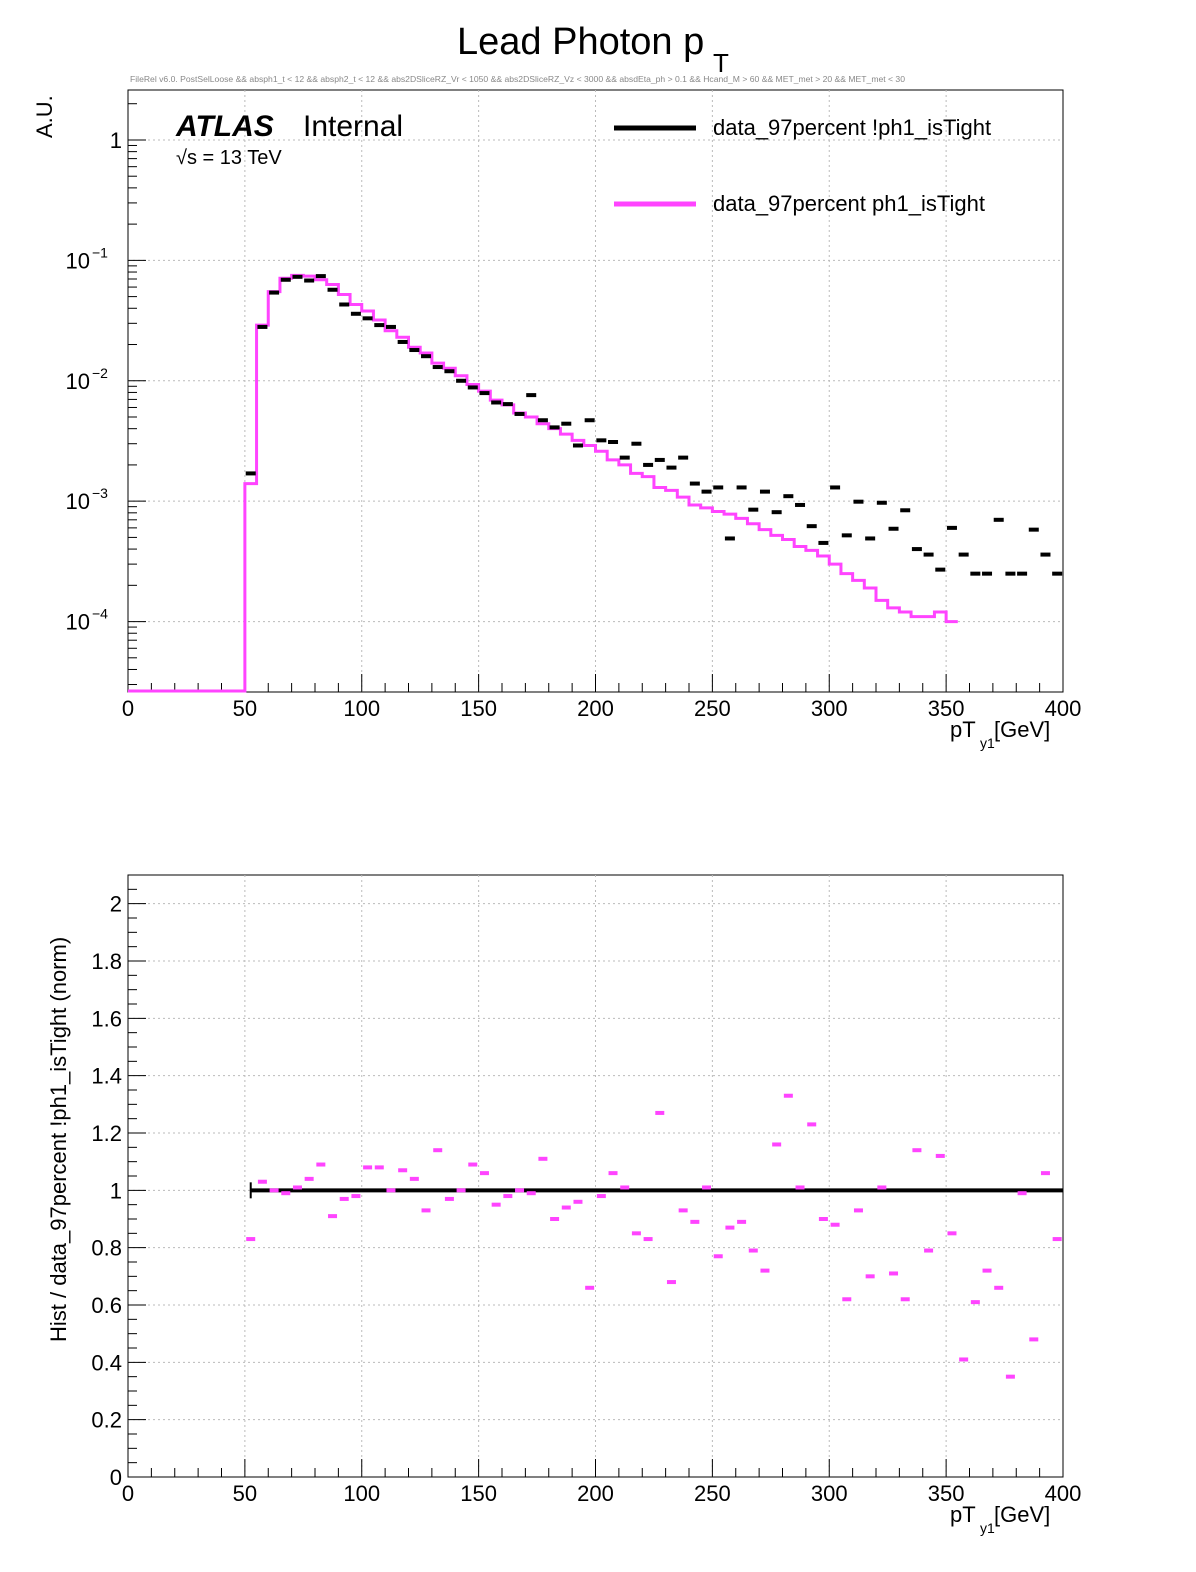 The height and width of the screenshot is (1572, 1196). I want to click on bottom-xlabel-main: pT, so click(963, 1514).